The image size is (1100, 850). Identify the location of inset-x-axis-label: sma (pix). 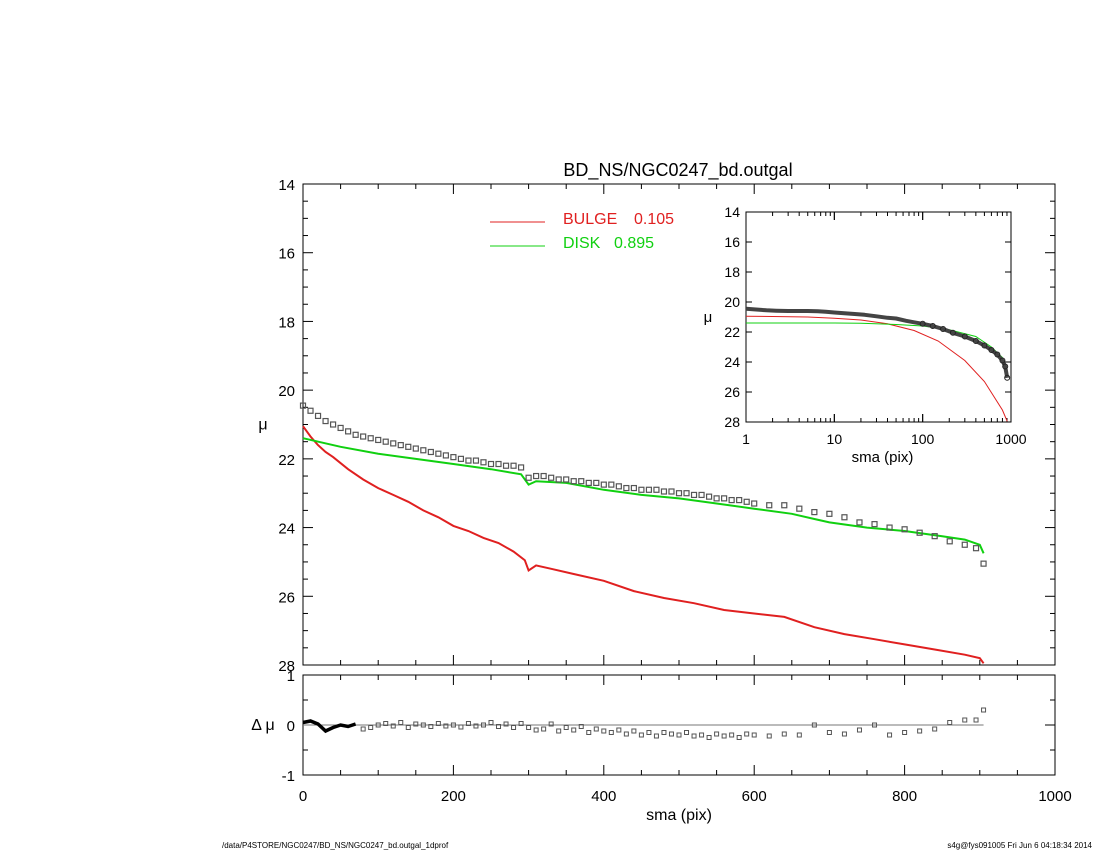
(883, 457).